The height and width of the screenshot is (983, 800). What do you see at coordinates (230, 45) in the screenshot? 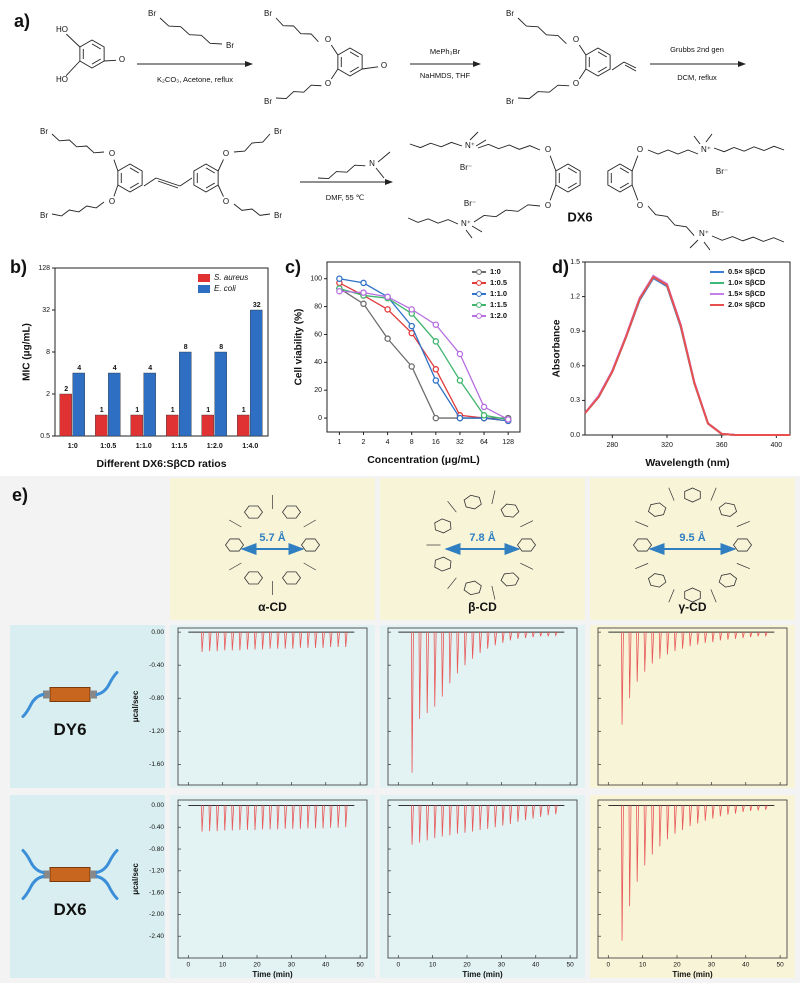
I see `atom-label: Br` at bounding box center [230, 45].